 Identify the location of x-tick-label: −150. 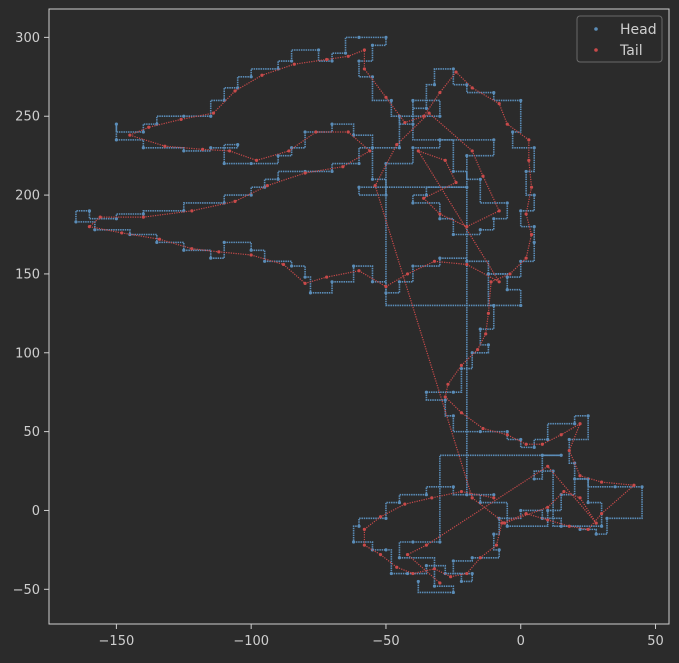
(117, 641).